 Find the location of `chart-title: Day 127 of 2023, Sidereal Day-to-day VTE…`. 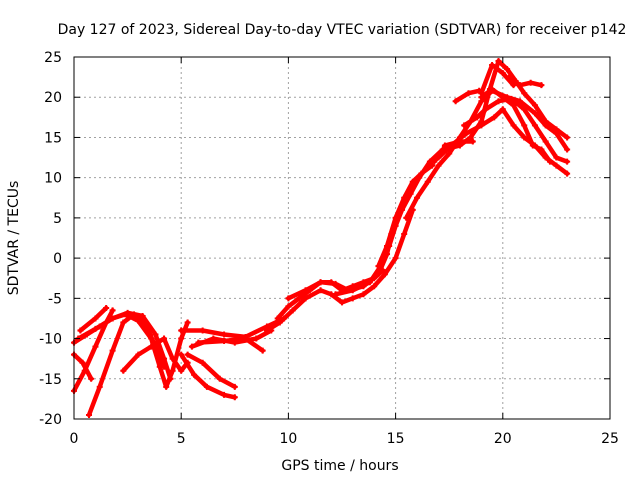

chart-title: Day 127 of 2023, Sidereal Day-to-day VTE… is located at coordinates (342, 30).